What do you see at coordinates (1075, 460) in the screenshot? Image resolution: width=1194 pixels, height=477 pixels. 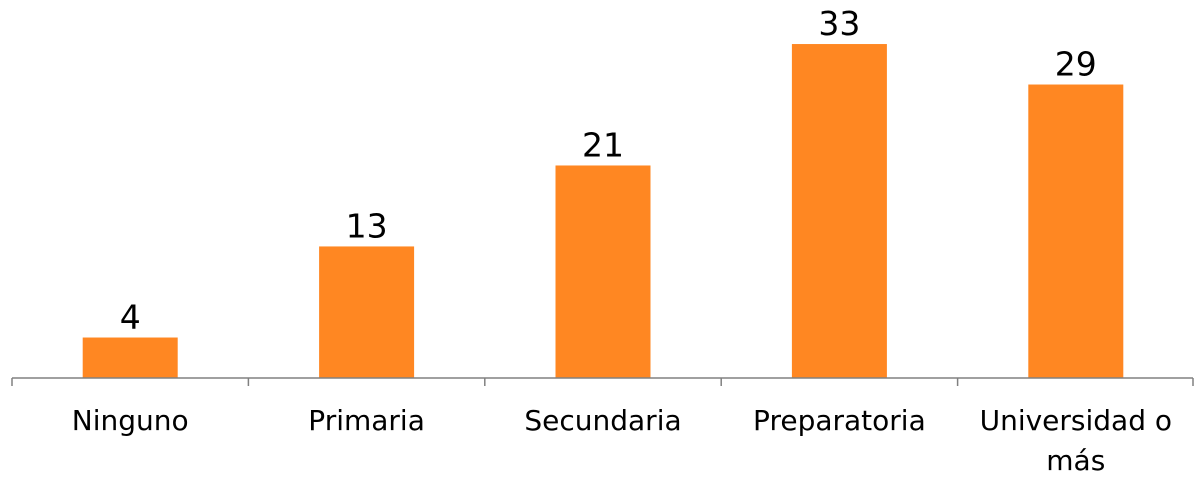 I see `category-label-4-line-1: más` at bounding box center [1075, 460].